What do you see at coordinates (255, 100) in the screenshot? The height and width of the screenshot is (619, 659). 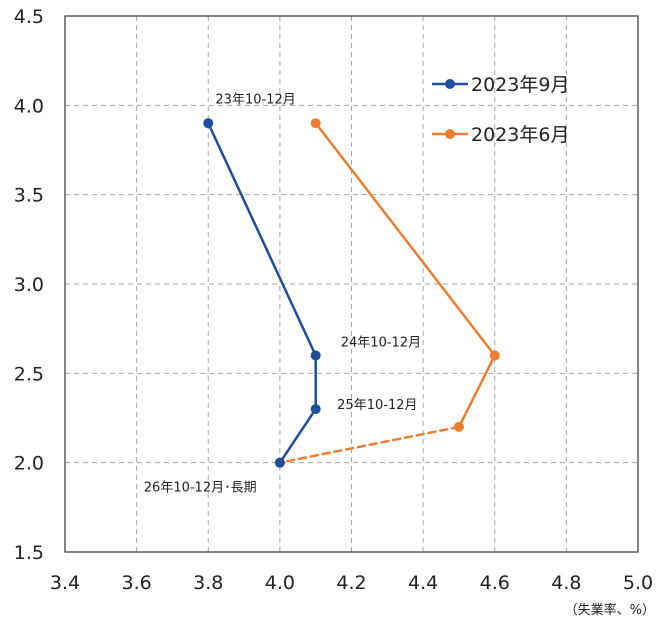 I see `annotation-label: 23年10-12月` at bounding box center [255, 100].